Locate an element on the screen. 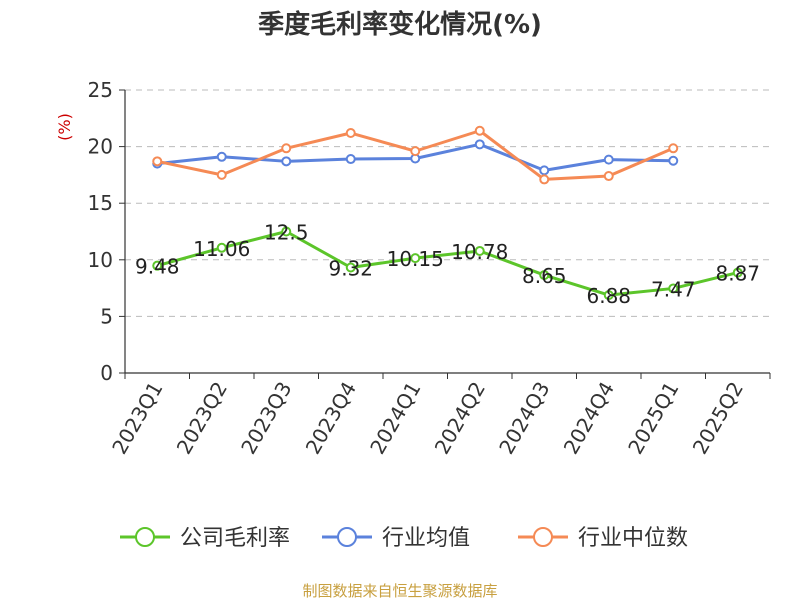  data-label: 8.65 is located at coordinates (544, 276).